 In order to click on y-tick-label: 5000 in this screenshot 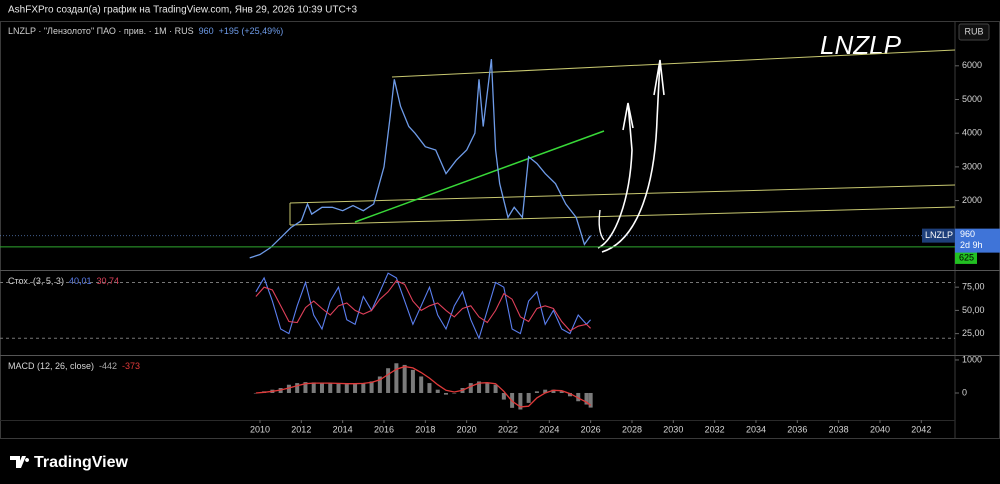, I will do `click(972, 99)`.